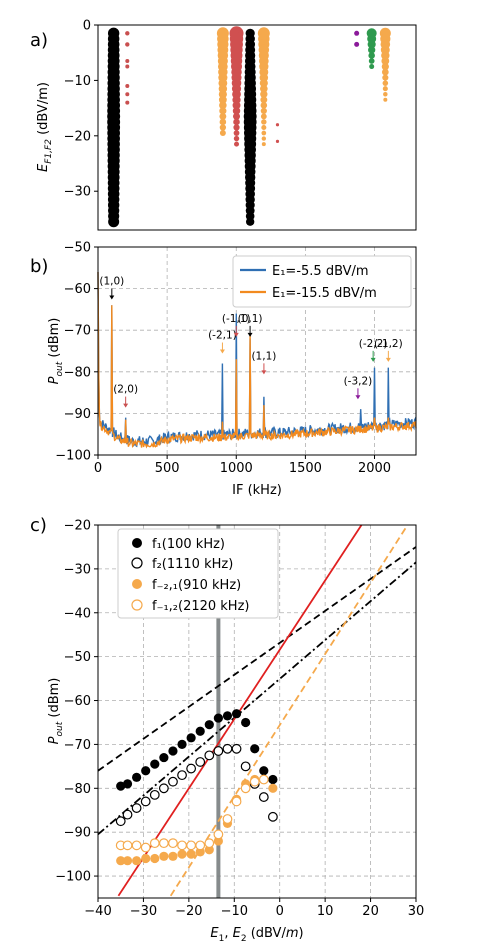 This screenshot has width=478, height=945. I want to click on panel-c-xtick-label: 10, so click(325, 911).